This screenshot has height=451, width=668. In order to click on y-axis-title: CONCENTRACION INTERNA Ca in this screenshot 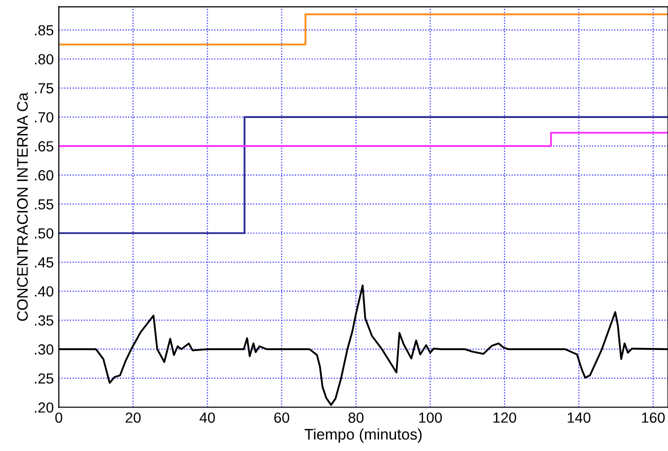, I will do `click(22, 206)`.